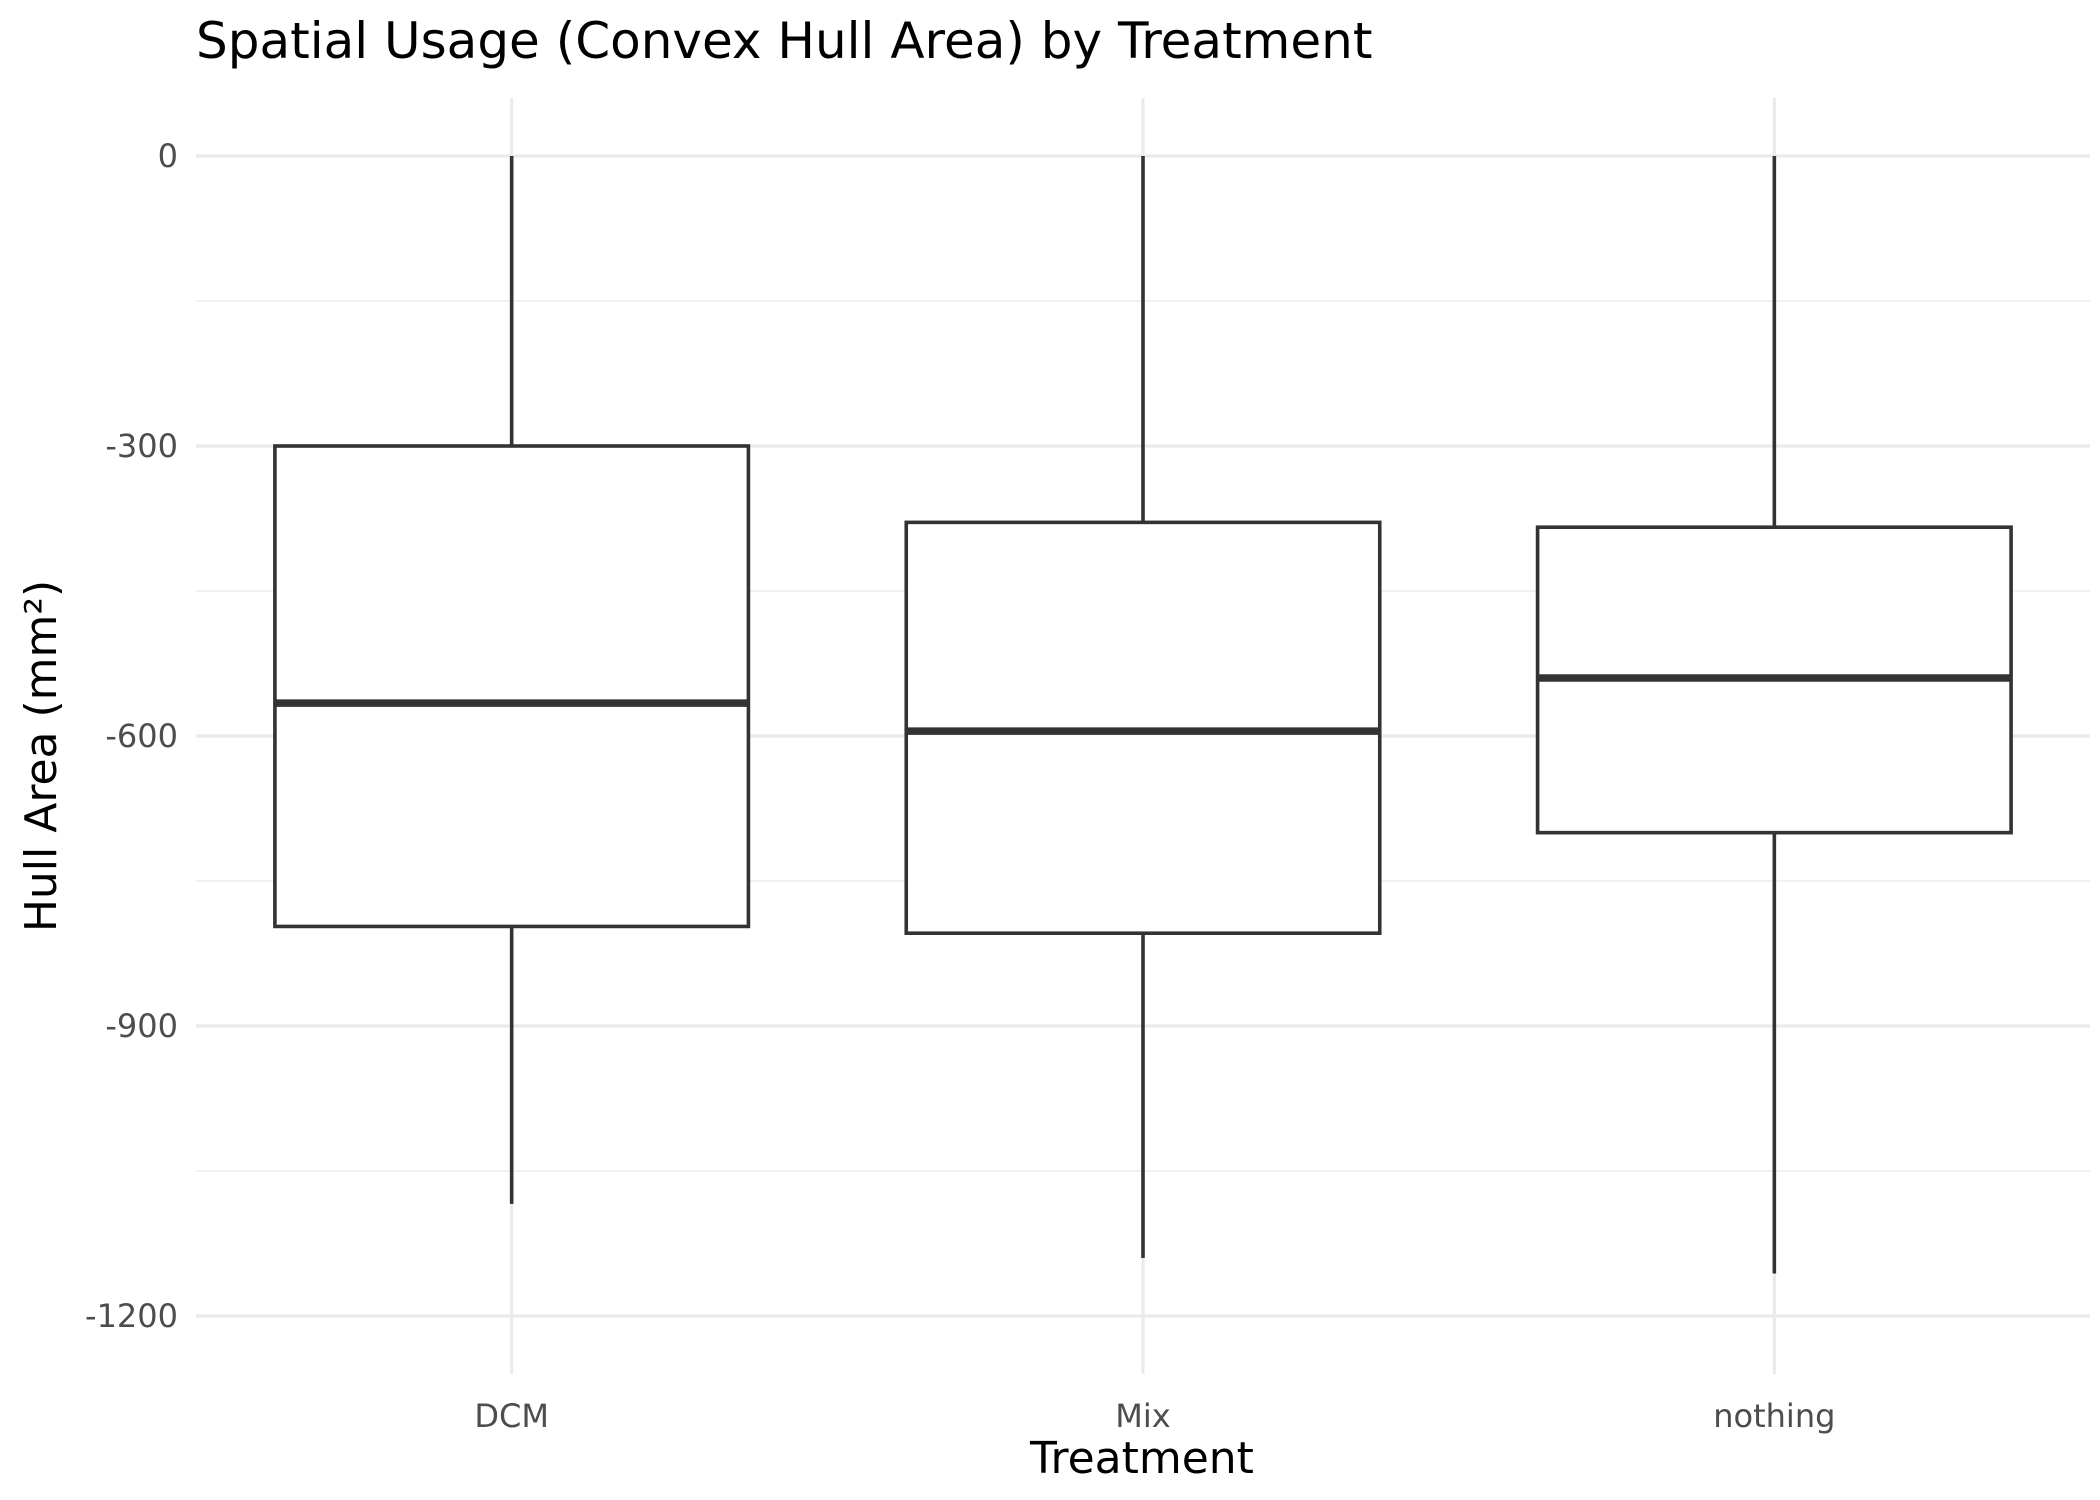 This screenshot has height=1500, width=2100. Describe the element at coordinates (512, 686) in the screenshot. I see `iqr-box` at that location.